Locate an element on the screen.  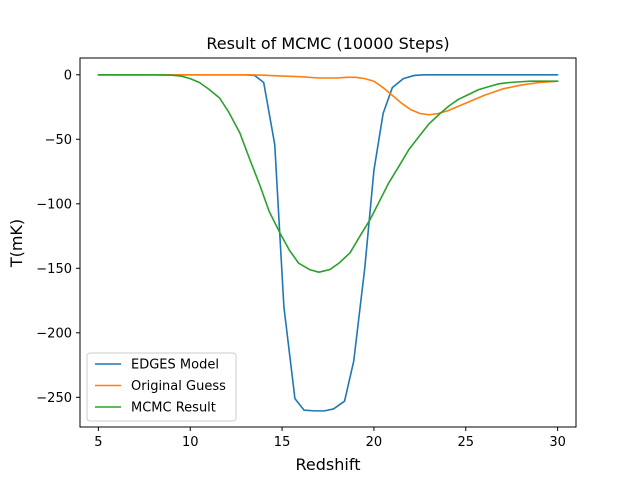
legend-label: MCMC Result is located at coordinates (173, 408).